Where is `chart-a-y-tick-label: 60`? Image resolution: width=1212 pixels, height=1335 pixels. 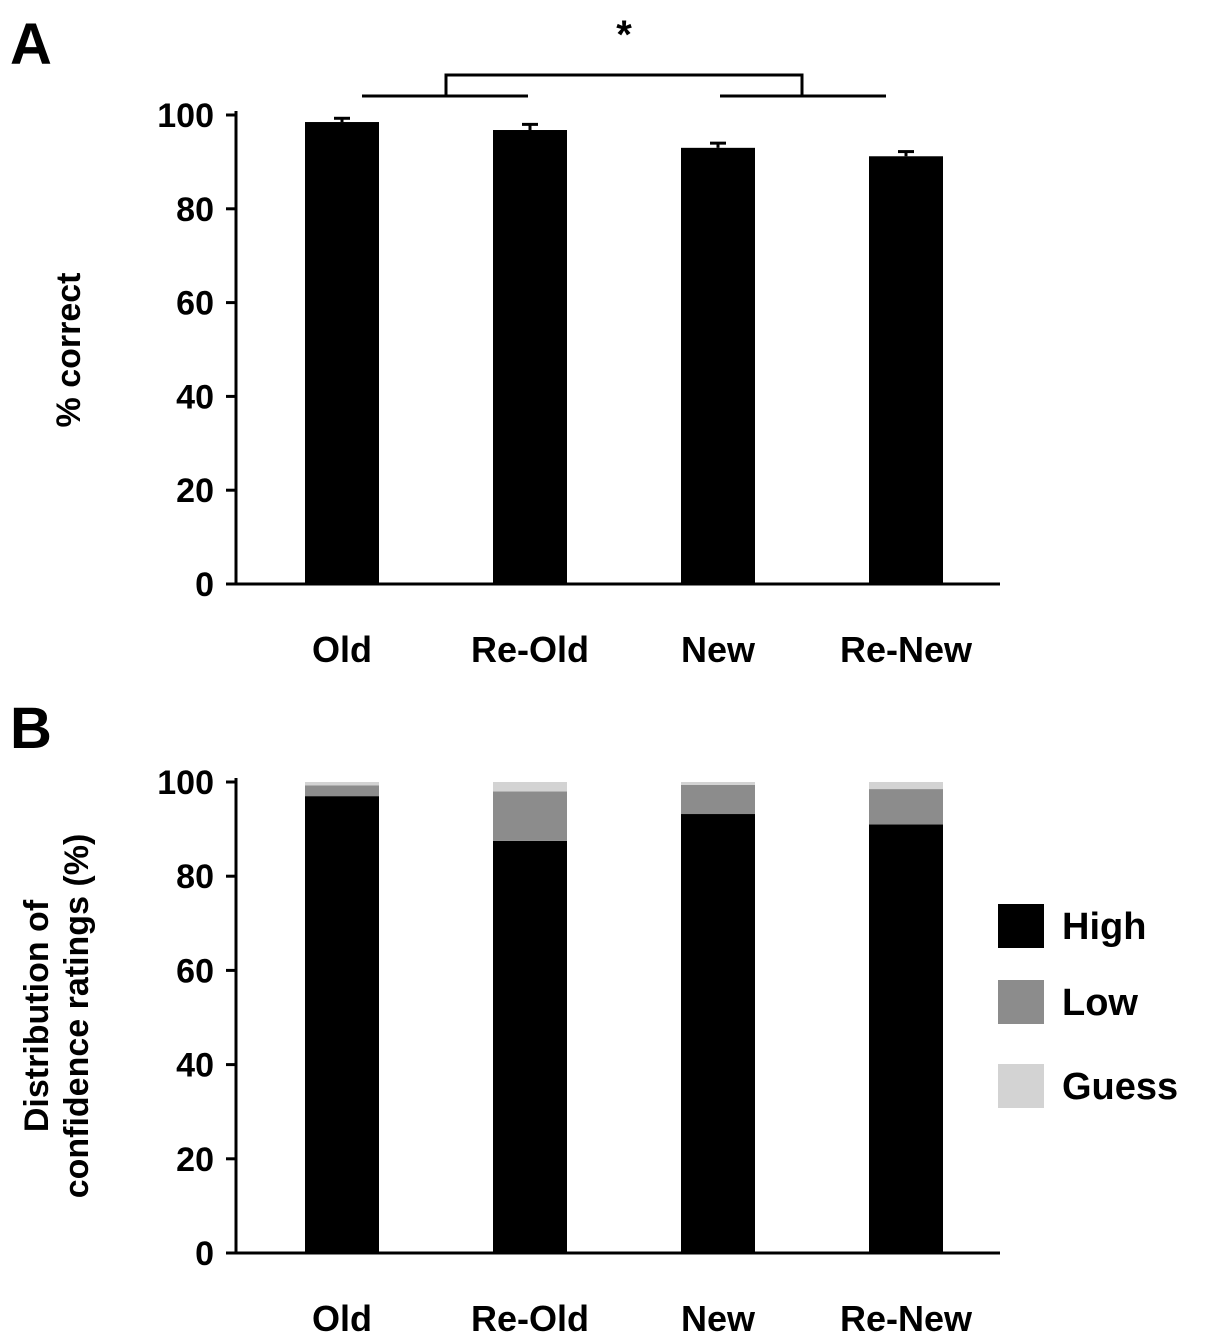
chart-a-y-tick-label: 60 is located at coordinates (195, 304).